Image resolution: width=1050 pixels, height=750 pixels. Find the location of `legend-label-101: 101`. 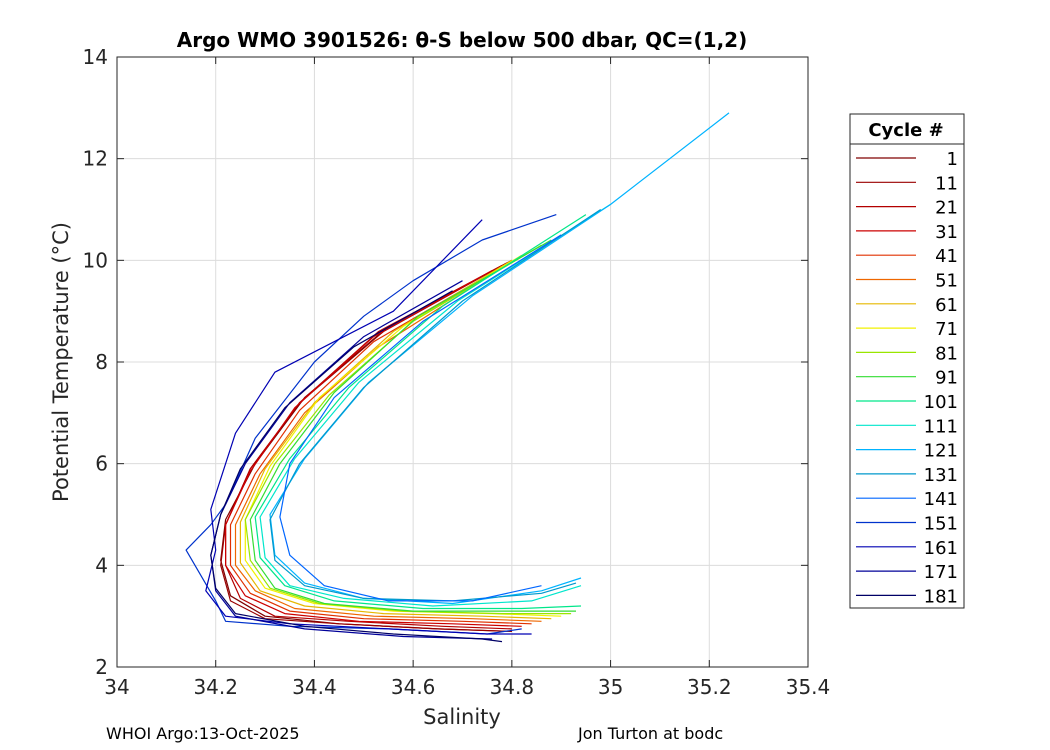

legend-label-101: 101 is located at coordinates (941, 402).